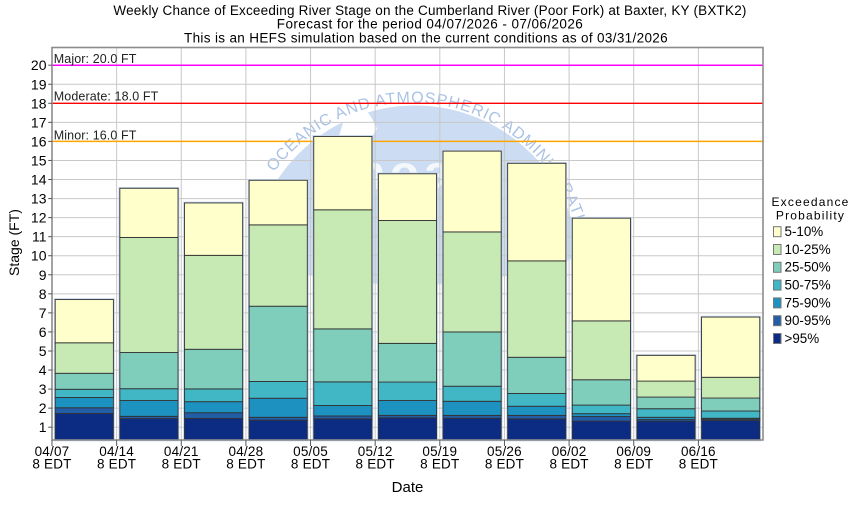 The width and height of the screenshot is (850, 505). I want to click on svg-text: Major: 20.0 FT, so click(95, 59).